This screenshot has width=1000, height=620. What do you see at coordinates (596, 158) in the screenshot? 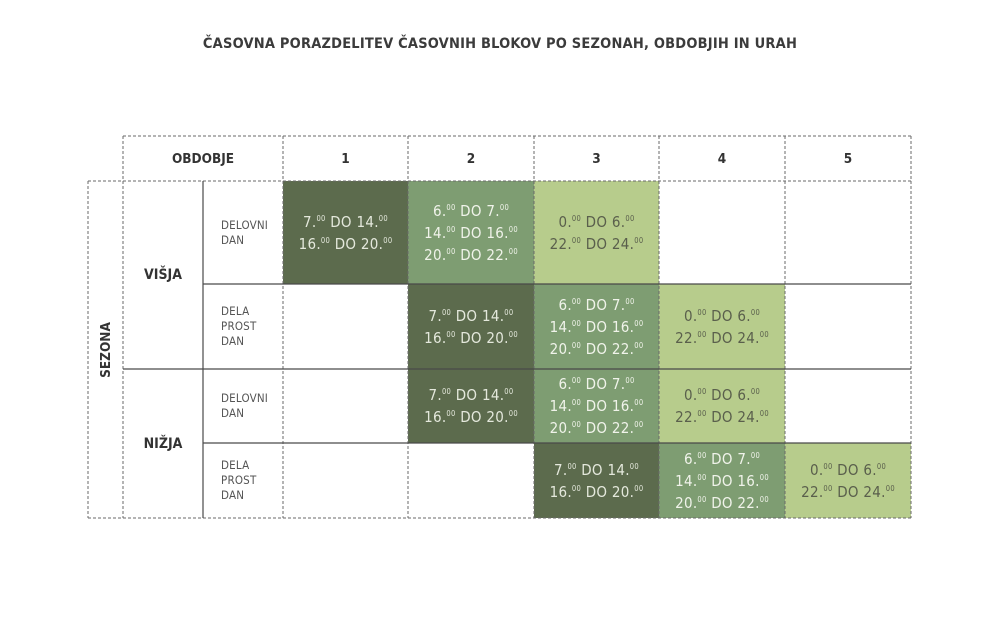
I see `period-header-3: 3` at bounding box center [596, 158].